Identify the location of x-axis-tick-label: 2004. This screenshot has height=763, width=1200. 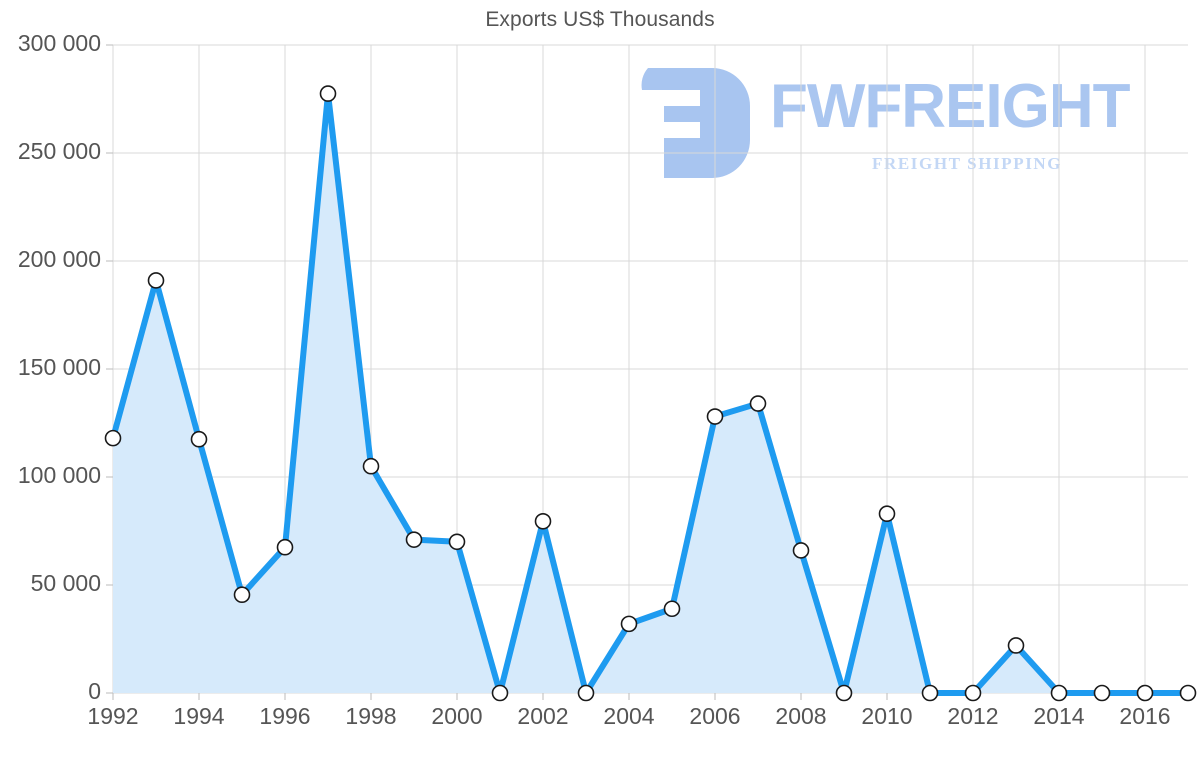
(629, 716).